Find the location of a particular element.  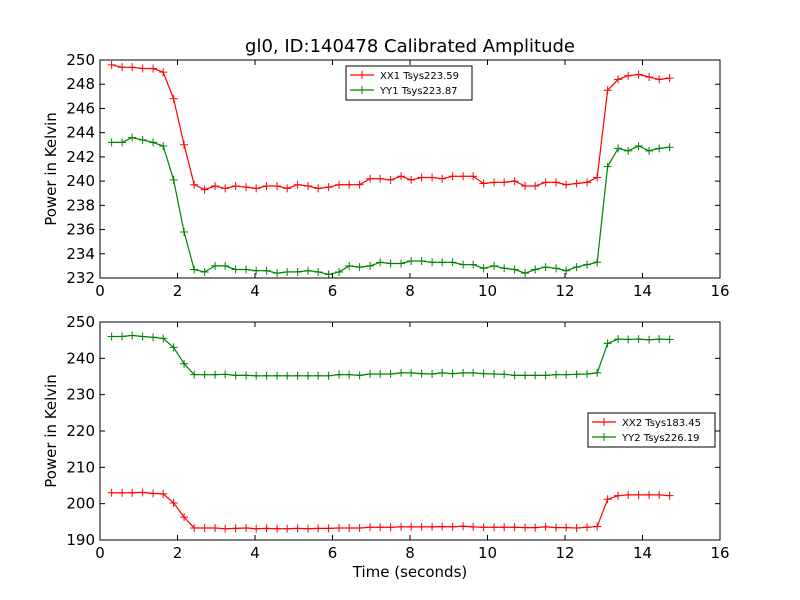

legend-box is located at coordinates (409, 83).